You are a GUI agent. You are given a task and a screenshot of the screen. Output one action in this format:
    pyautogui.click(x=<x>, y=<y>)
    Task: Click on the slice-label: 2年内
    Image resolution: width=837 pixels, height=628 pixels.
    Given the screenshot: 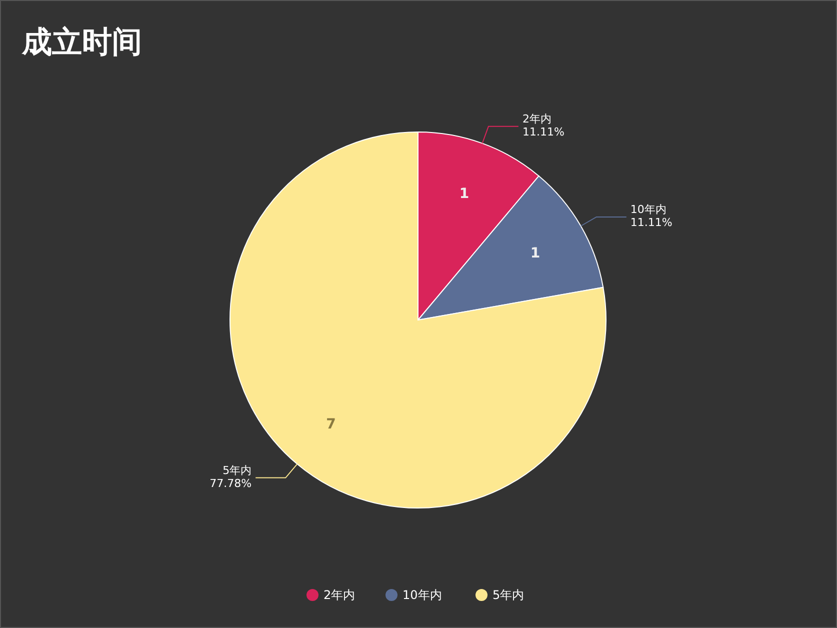 What is the action you would take?
    pyautogui.click(x=537, y=119)
    